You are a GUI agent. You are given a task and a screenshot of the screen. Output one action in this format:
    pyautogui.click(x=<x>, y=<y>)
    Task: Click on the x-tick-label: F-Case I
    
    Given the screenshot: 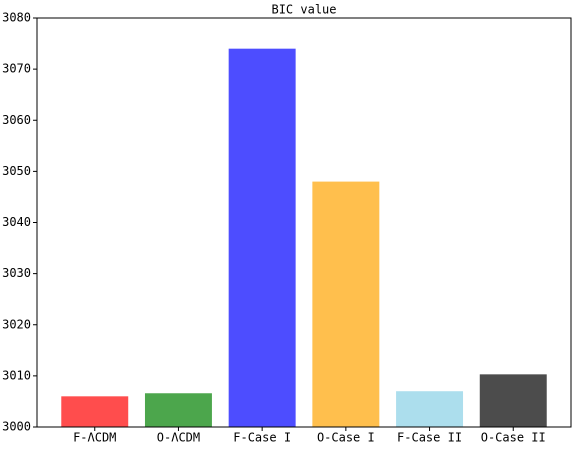 What is the action you would take?
    pyautogui.click(x=262, y=438)
    